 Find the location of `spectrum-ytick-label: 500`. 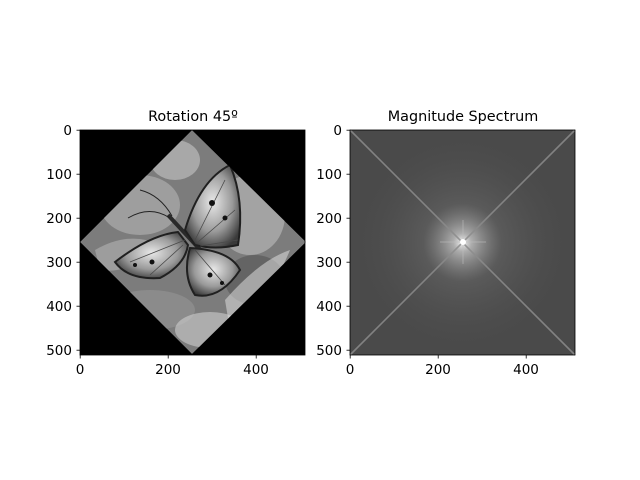

spectrum-ytick-label: 500 is located at coordinates (329, 351).